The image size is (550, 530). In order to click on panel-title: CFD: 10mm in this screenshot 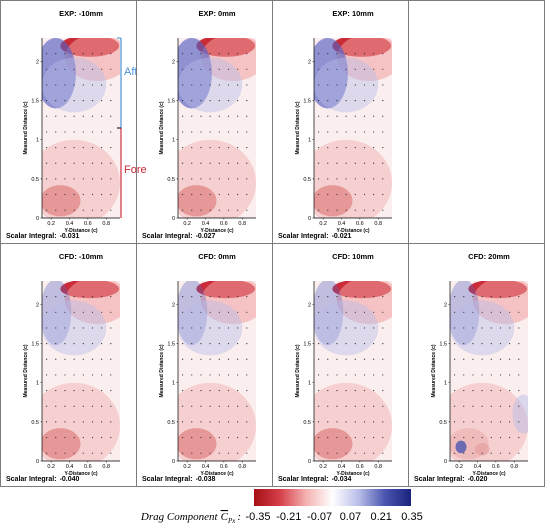, I will do `click(353, 256)`.